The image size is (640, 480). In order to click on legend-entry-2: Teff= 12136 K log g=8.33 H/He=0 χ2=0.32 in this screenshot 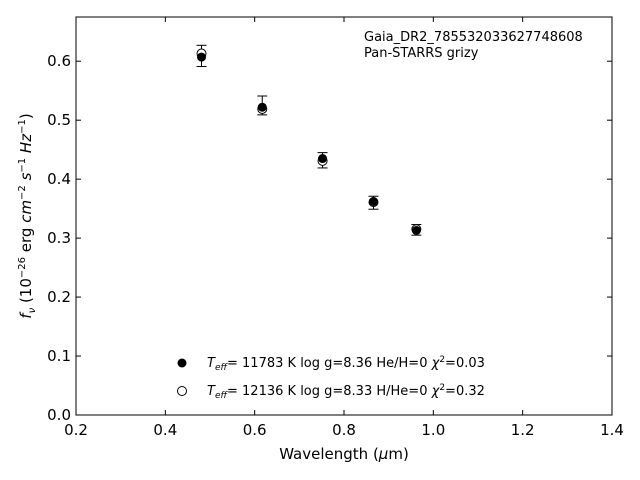, I will do `click(346, 392)`.